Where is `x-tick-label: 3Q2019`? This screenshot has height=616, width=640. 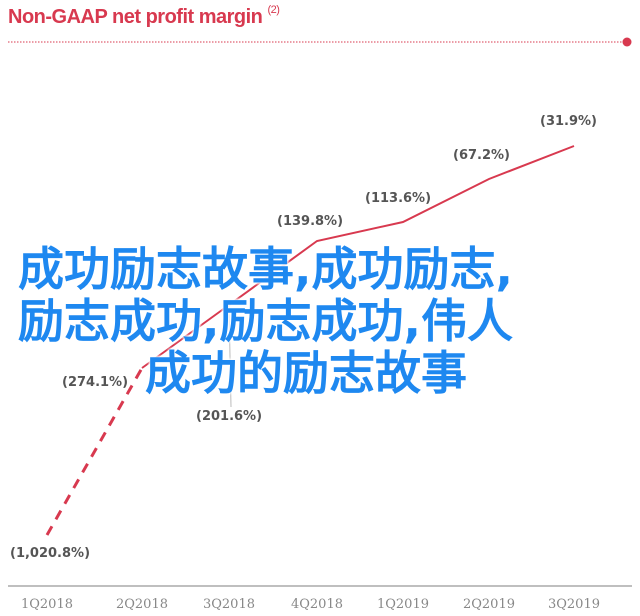
x-tick-label: 3Q2019 is located at coordinates (574, 604).